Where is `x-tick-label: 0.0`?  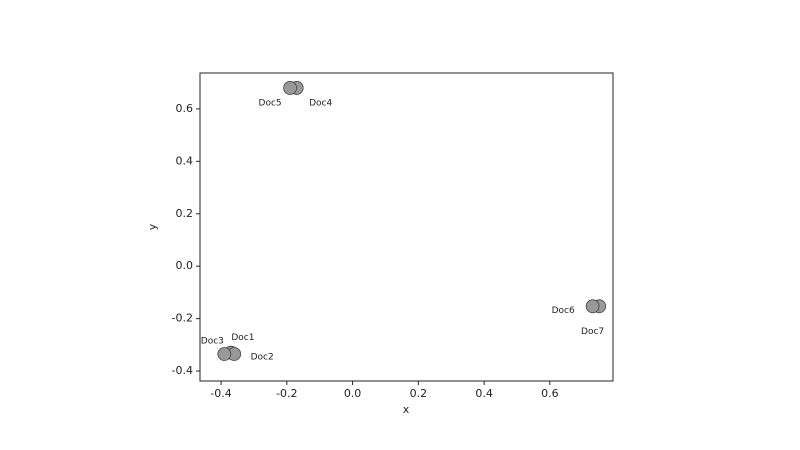
x-tick-label: 0.0 is located at coordinates (353, 393).